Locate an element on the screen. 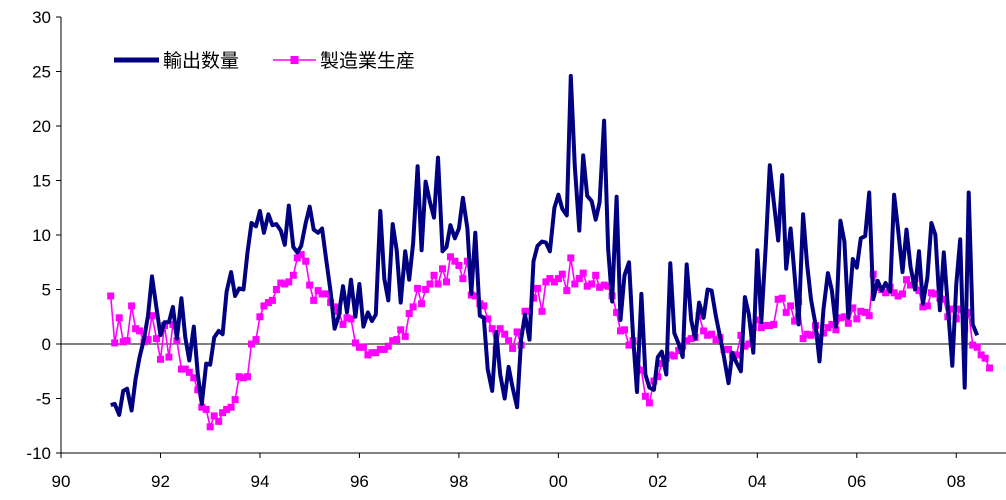 The image size is (1006, 500). x-tick-label: 90 is located at coordinates (61, 481).